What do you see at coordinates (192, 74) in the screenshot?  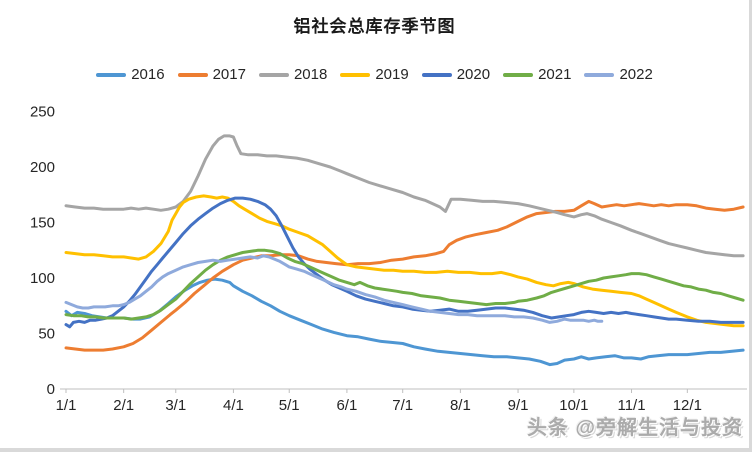 I see `legend-swatch-2017` at bounding box center [192, 74].